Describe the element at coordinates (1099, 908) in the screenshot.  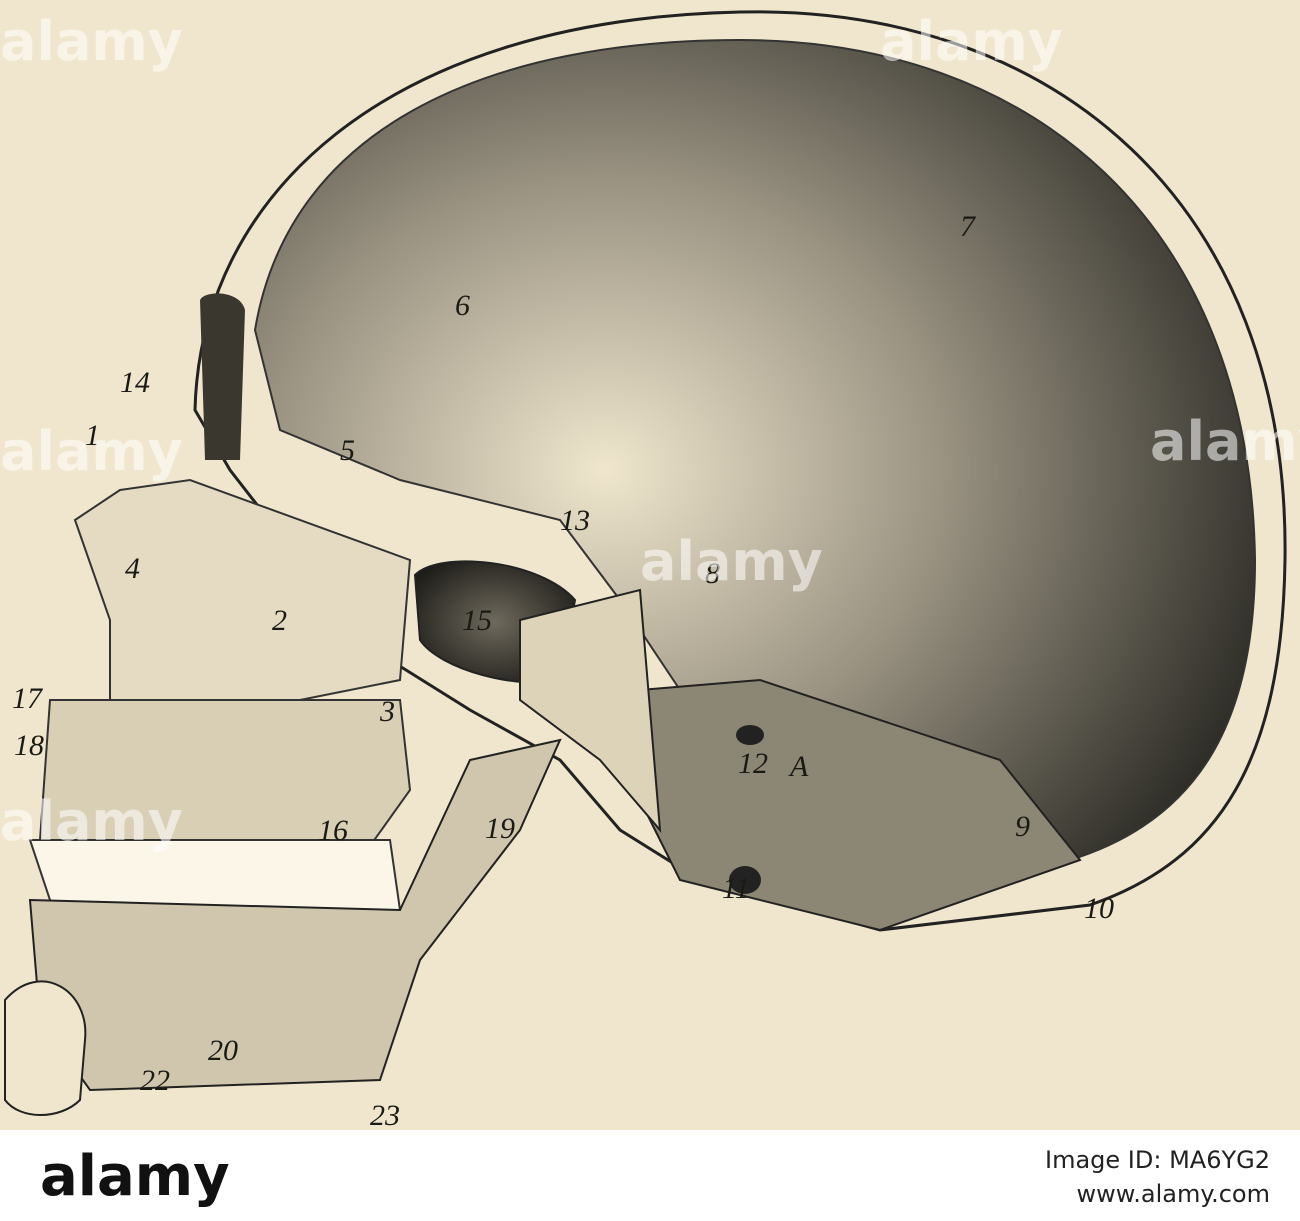
I see `label: 10` at that location.